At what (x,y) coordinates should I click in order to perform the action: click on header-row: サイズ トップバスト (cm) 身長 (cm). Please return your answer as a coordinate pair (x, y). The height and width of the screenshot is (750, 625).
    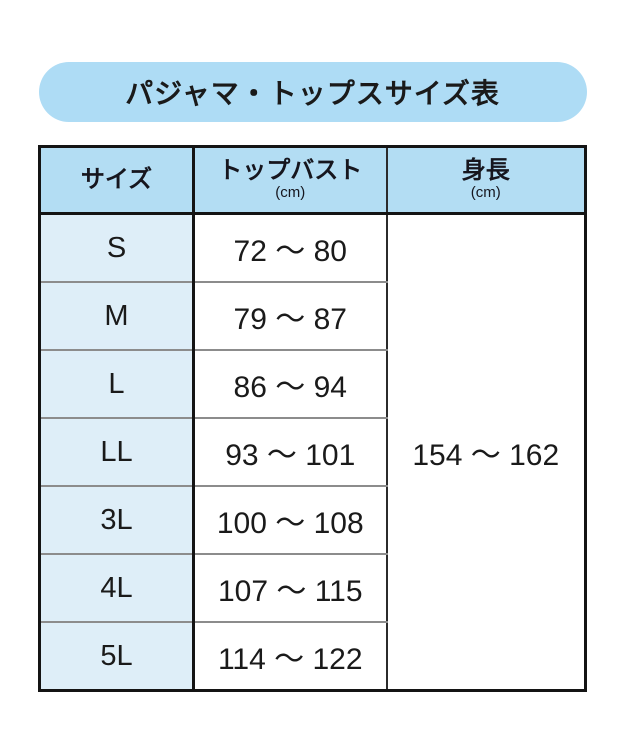
    Looking at the image, I should click on (312, 180).